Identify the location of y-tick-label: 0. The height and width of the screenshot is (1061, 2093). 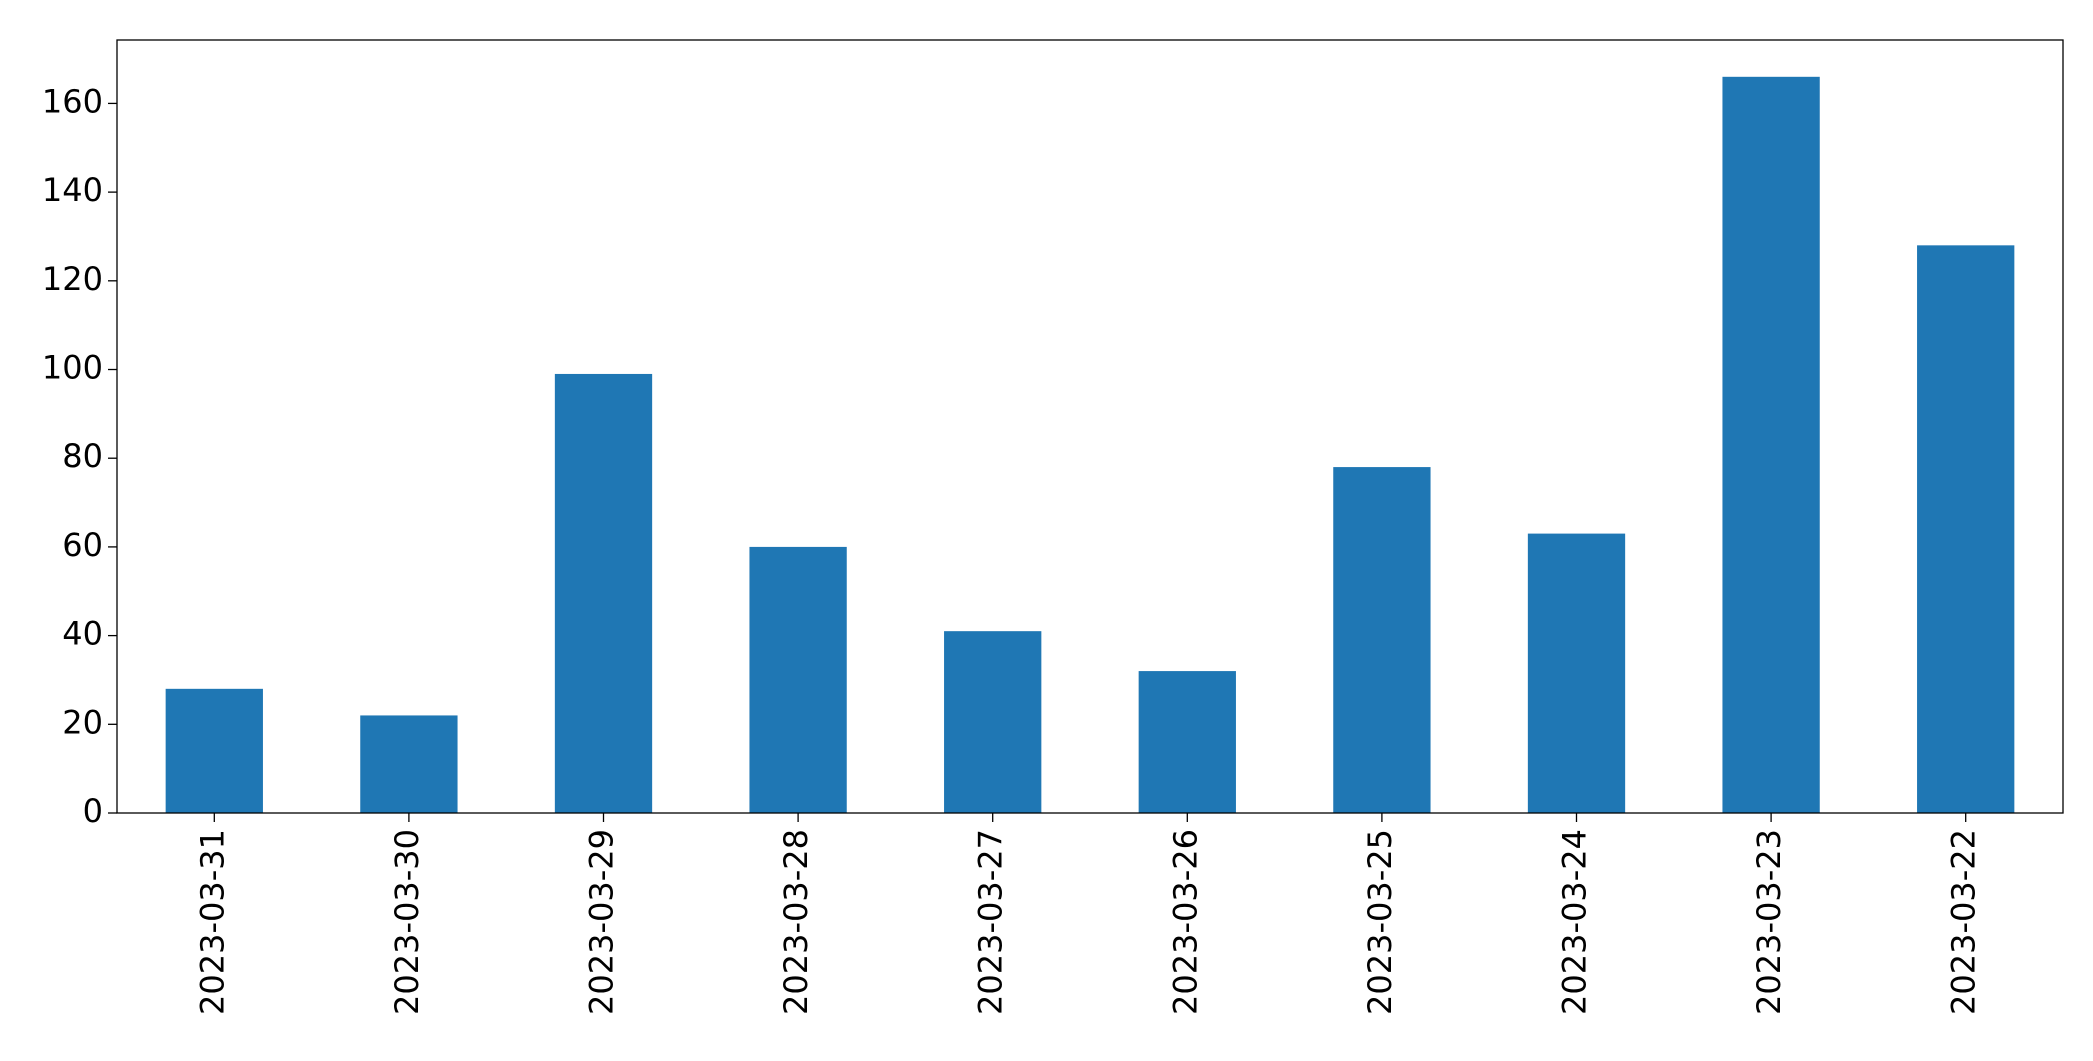
(93, 811).